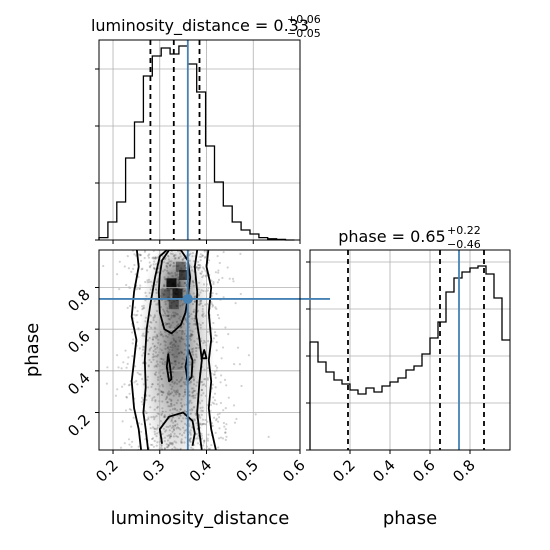 The width and height of the screenshot is (550, 550). Describe the element at coordinates (464, 230) in the screenshot. I see `phase-title-upper-err: +0.22` at that location.